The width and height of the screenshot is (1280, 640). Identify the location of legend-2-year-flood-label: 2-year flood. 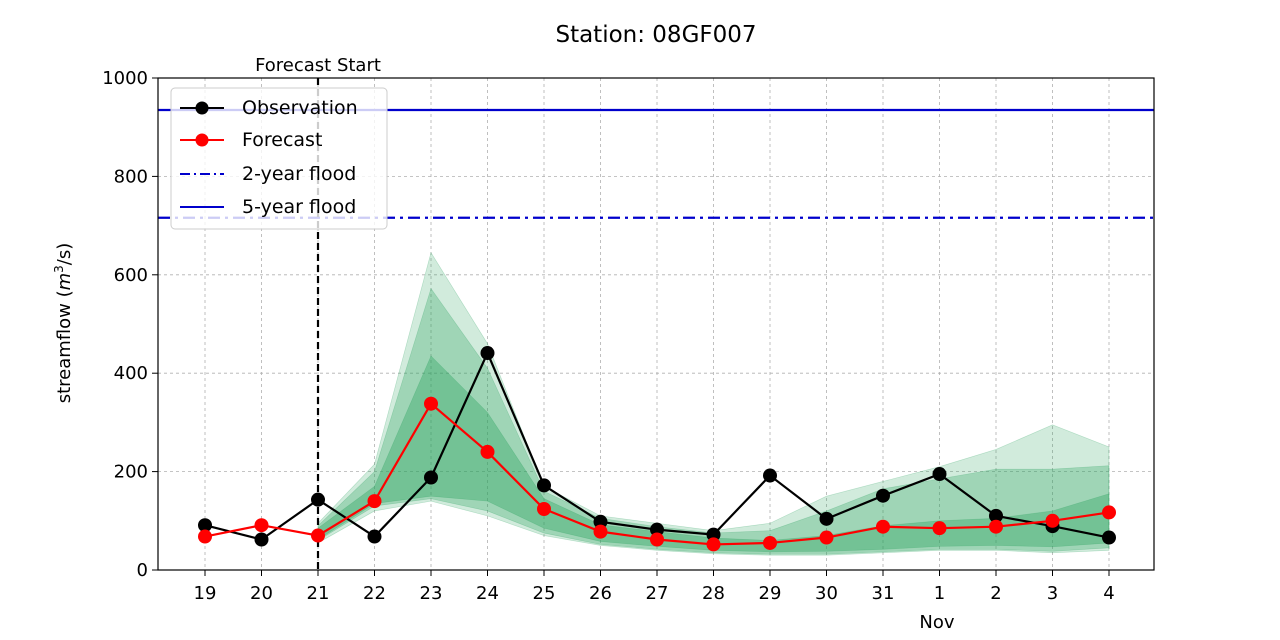
(299, 174).